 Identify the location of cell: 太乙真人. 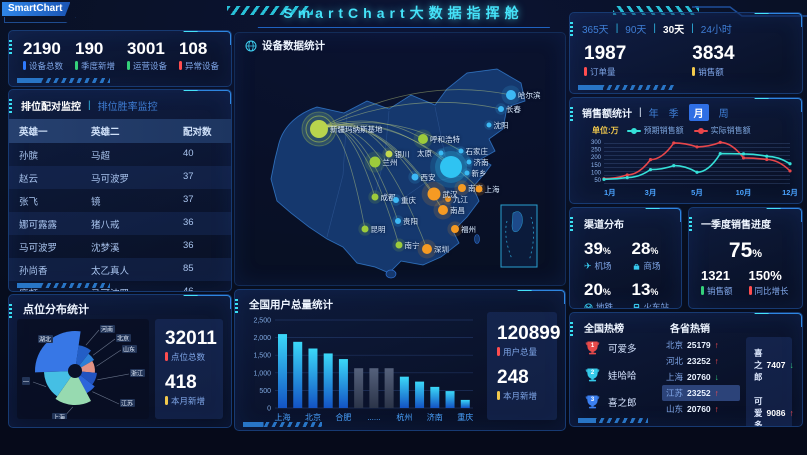
(110, 271).